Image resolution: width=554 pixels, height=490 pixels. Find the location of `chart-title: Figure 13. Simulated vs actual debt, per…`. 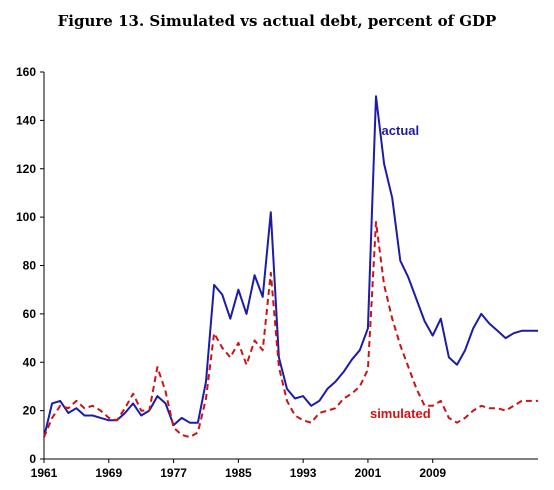

chart-title: Figure 13. Simulated vs actual debt, per… is located at coordinates (277, 21).